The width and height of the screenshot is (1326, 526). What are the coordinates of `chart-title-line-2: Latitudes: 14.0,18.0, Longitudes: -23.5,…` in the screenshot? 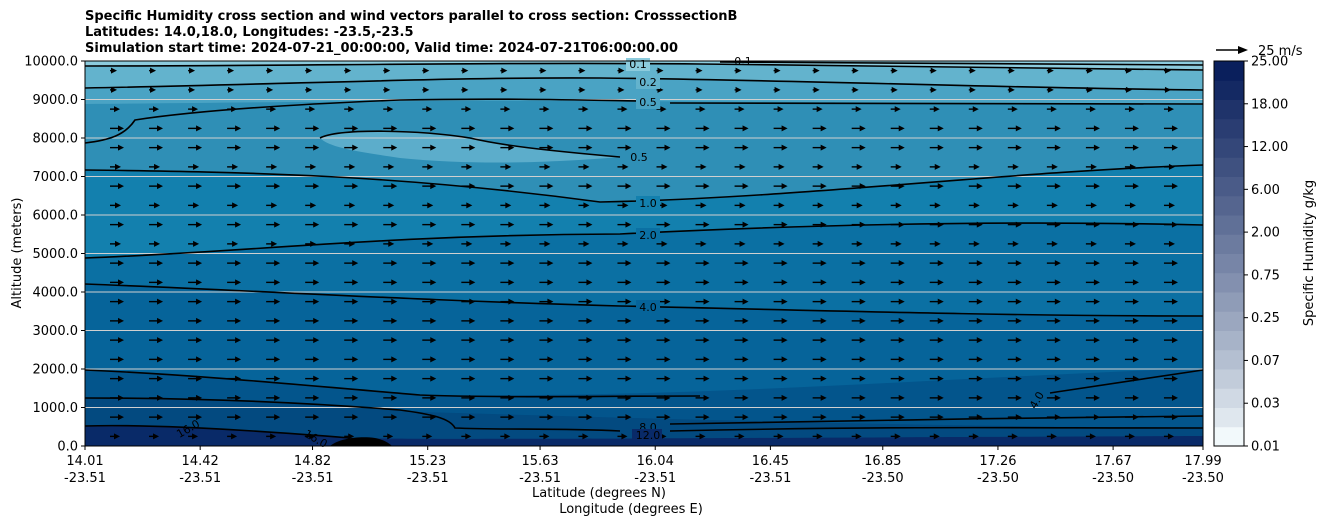 It's located at (249, 32).